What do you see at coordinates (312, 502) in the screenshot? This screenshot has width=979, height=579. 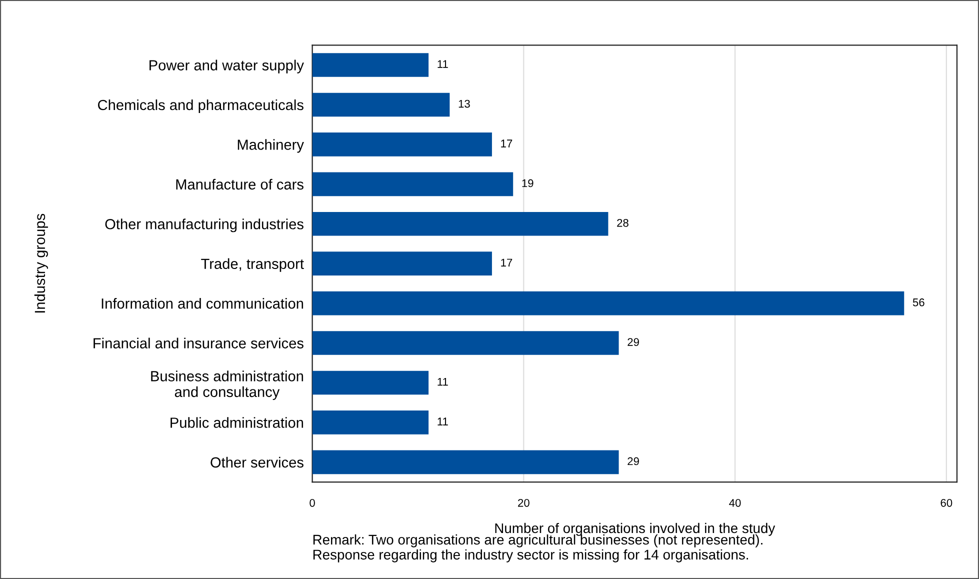 I see `x-tick-label: 0` at bounding box center [312, 502].